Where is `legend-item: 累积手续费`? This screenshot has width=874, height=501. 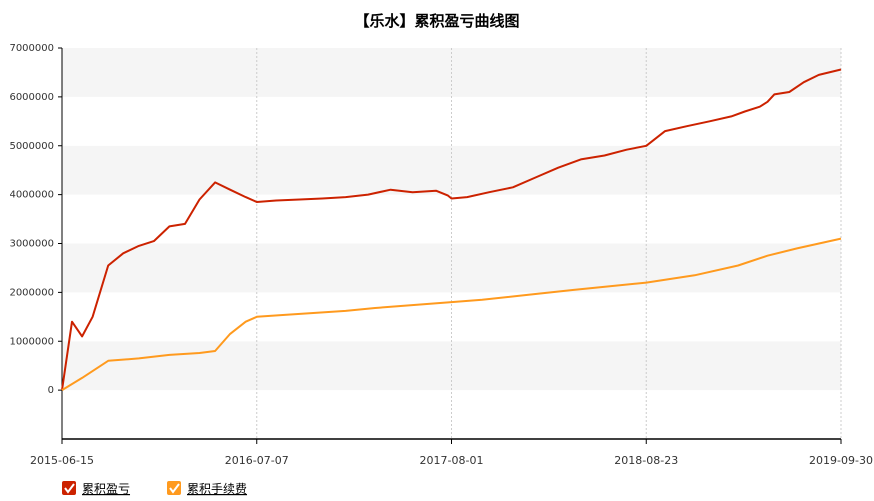
legend-item: 累积手续费 is located at coordinates (207, 488).